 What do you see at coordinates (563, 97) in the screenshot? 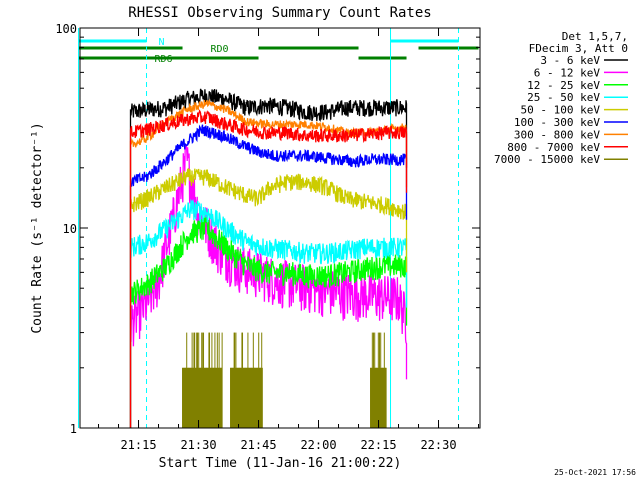
I see `legend-label-3: 25 - 50 keV` at bounding box center [563, 97].